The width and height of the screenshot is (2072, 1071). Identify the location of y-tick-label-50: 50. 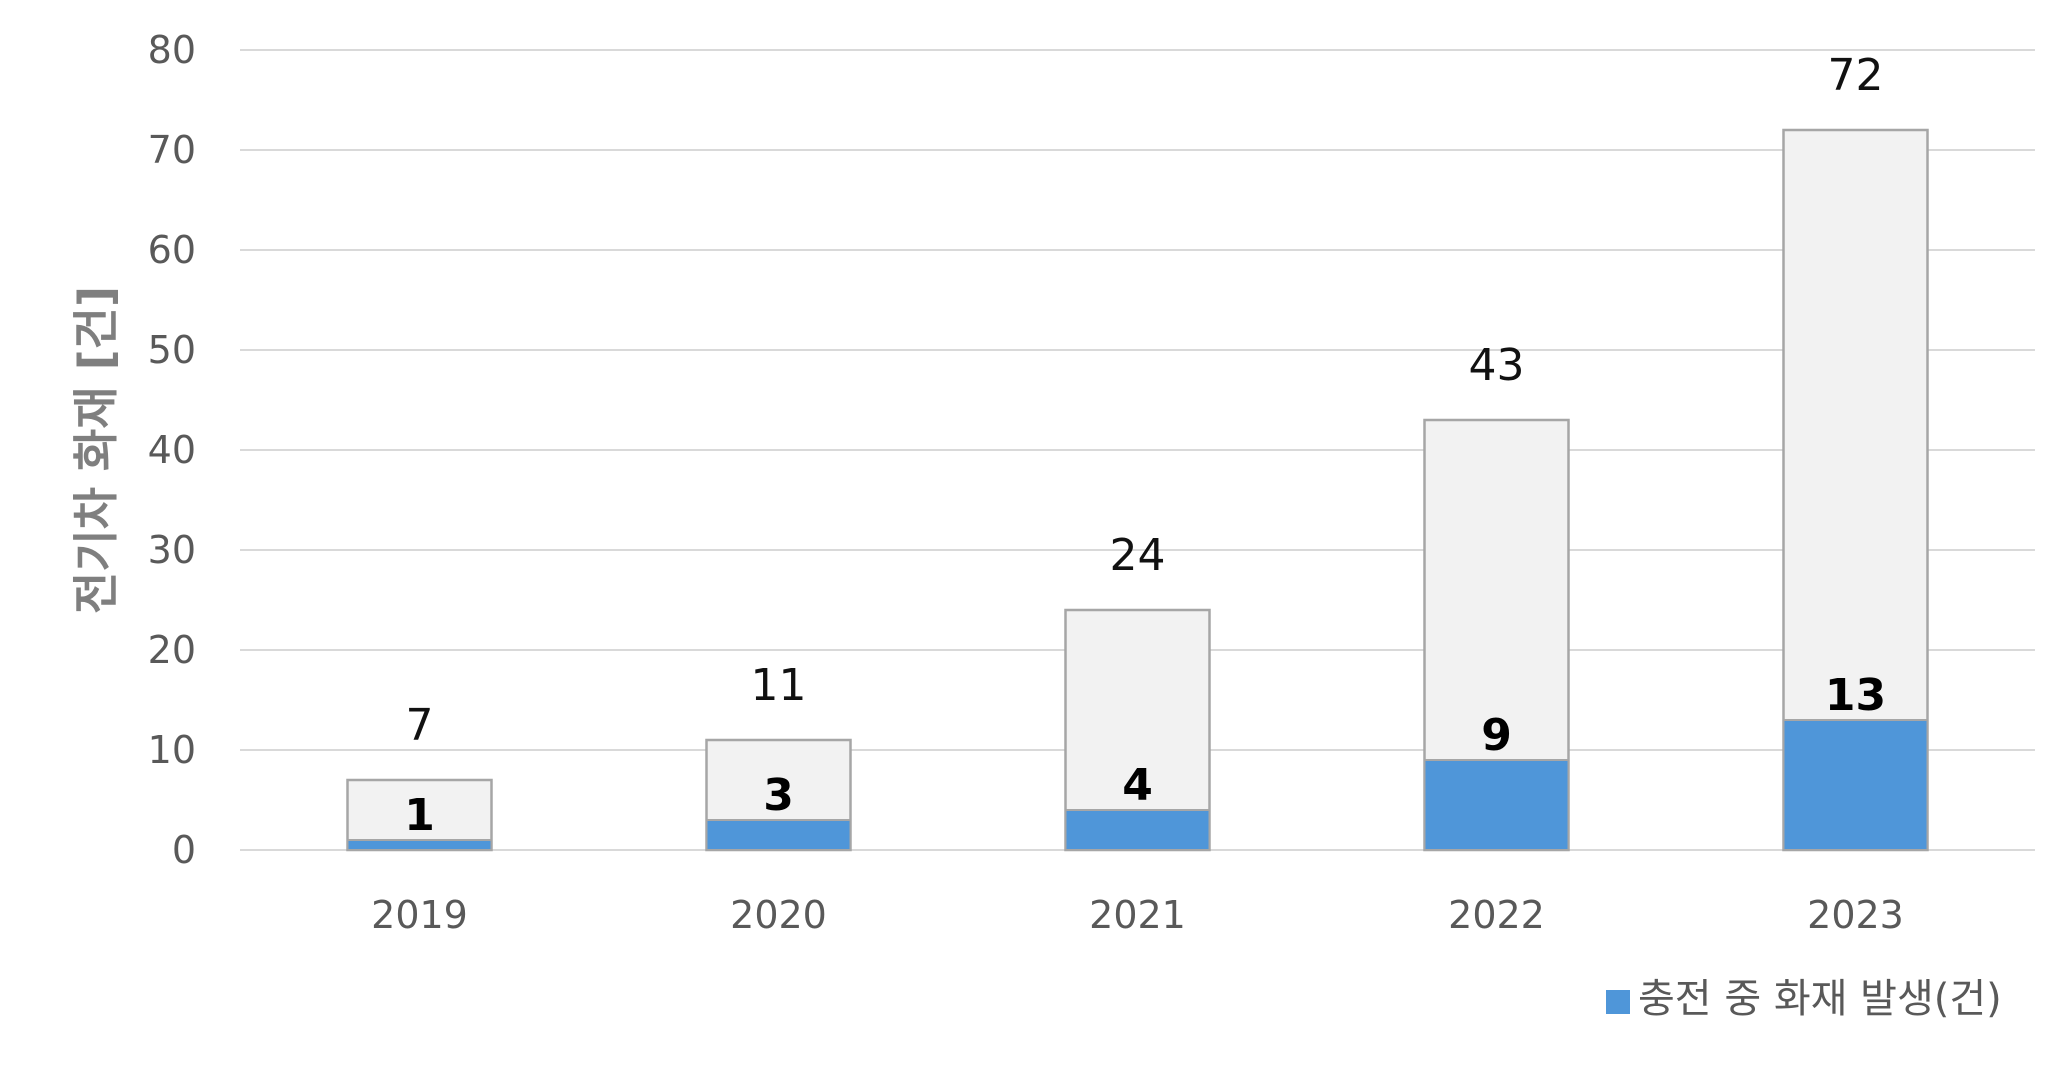
(172, 350).